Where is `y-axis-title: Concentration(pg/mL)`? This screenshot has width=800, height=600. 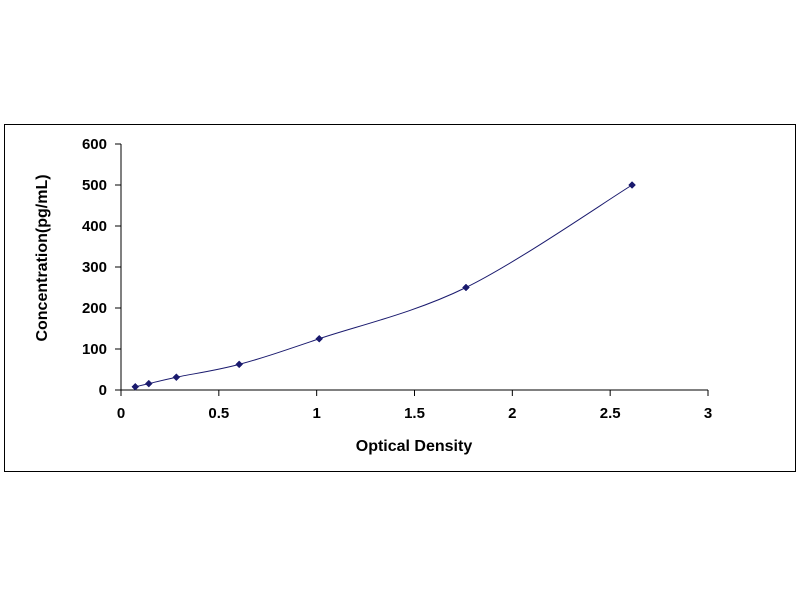 y-axis-title: Concentration(pg/mL) is located at coordinates (42, 257).